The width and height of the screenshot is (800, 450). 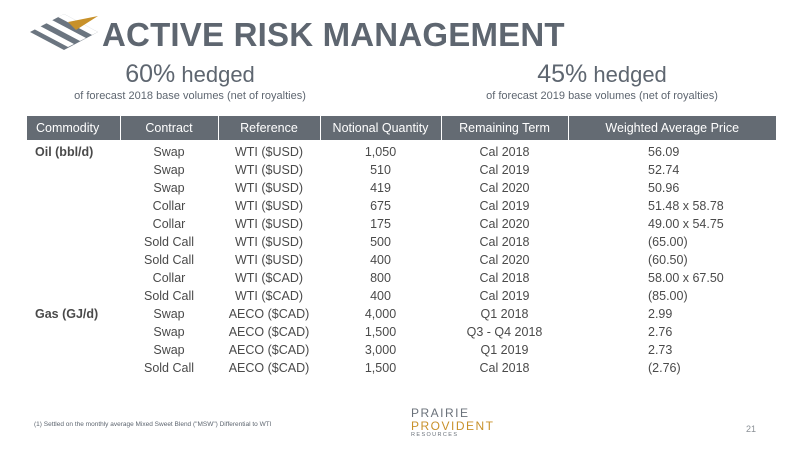 What do you see at coordinates (380, 314) in the screenshot?
I see `cell-notional-quantity: 4,000` at bounding box center [380, 314].